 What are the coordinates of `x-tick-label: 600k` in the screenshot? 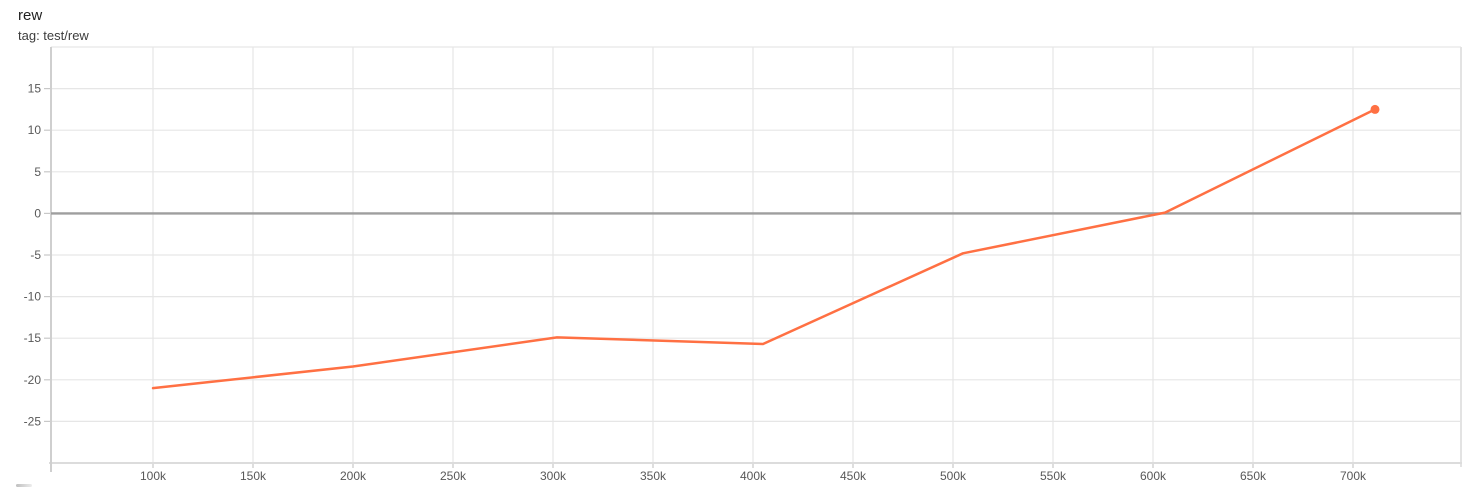 It's located at (1153, 476).